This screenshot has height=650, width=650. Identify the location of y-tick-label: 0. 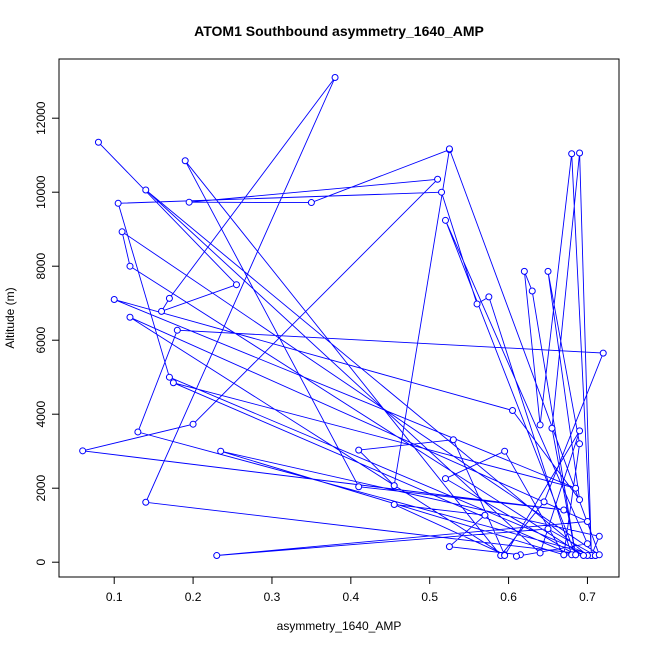
(41, 562).